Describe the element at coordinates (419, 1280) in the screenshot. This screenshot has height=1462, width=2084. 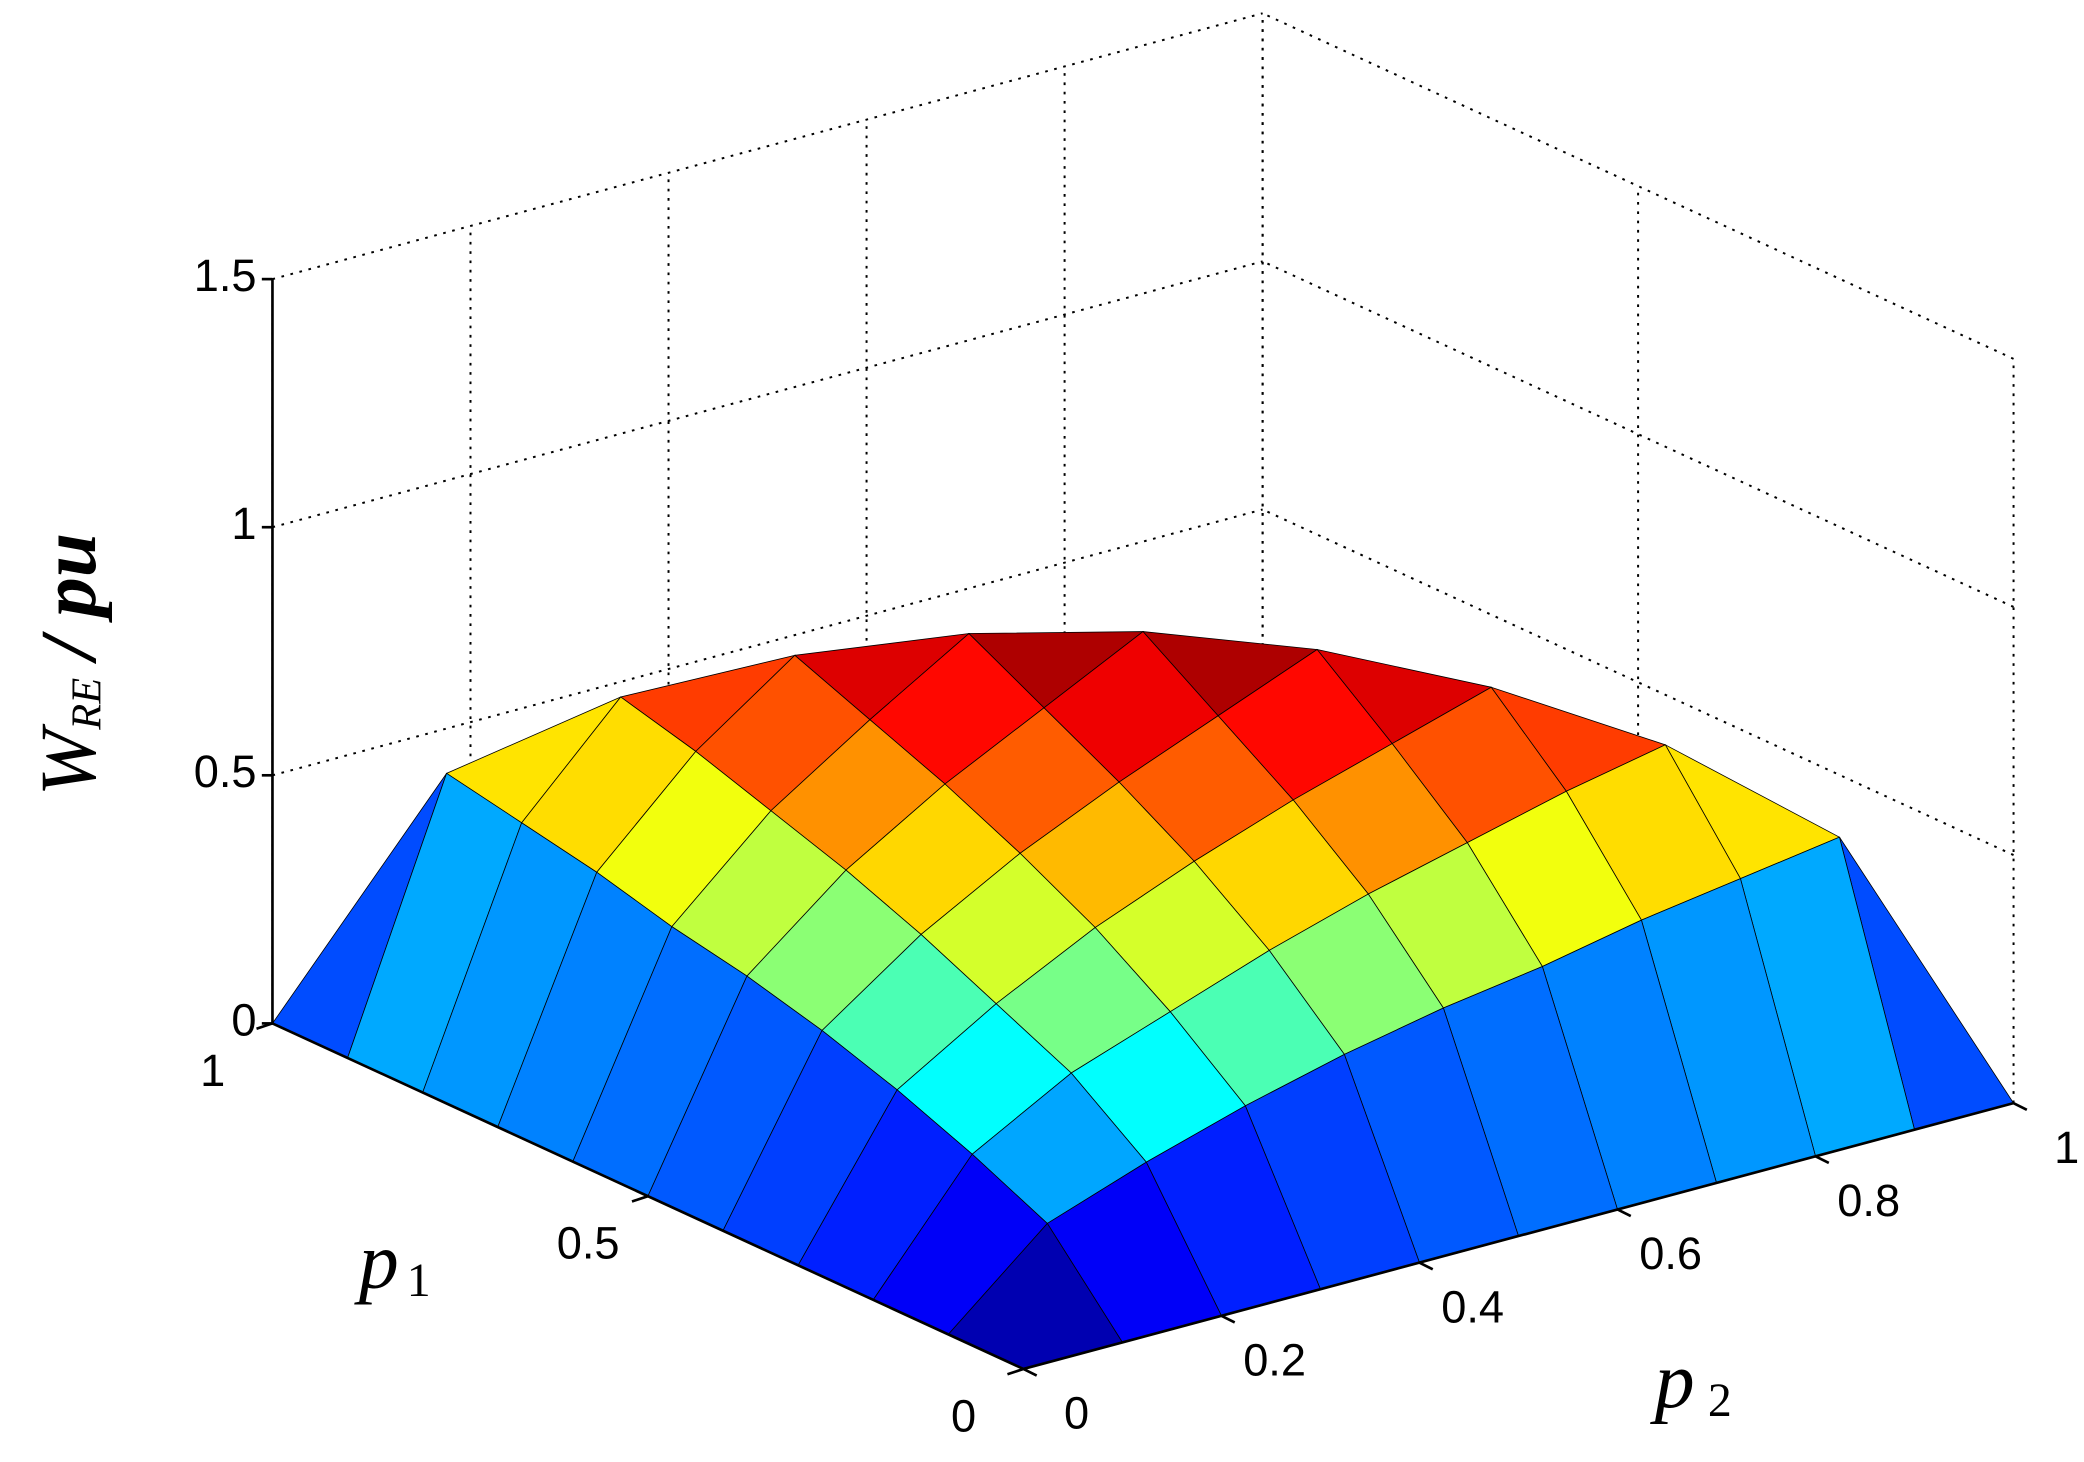
I see `x-axis-label-subscript: 1` at that location.